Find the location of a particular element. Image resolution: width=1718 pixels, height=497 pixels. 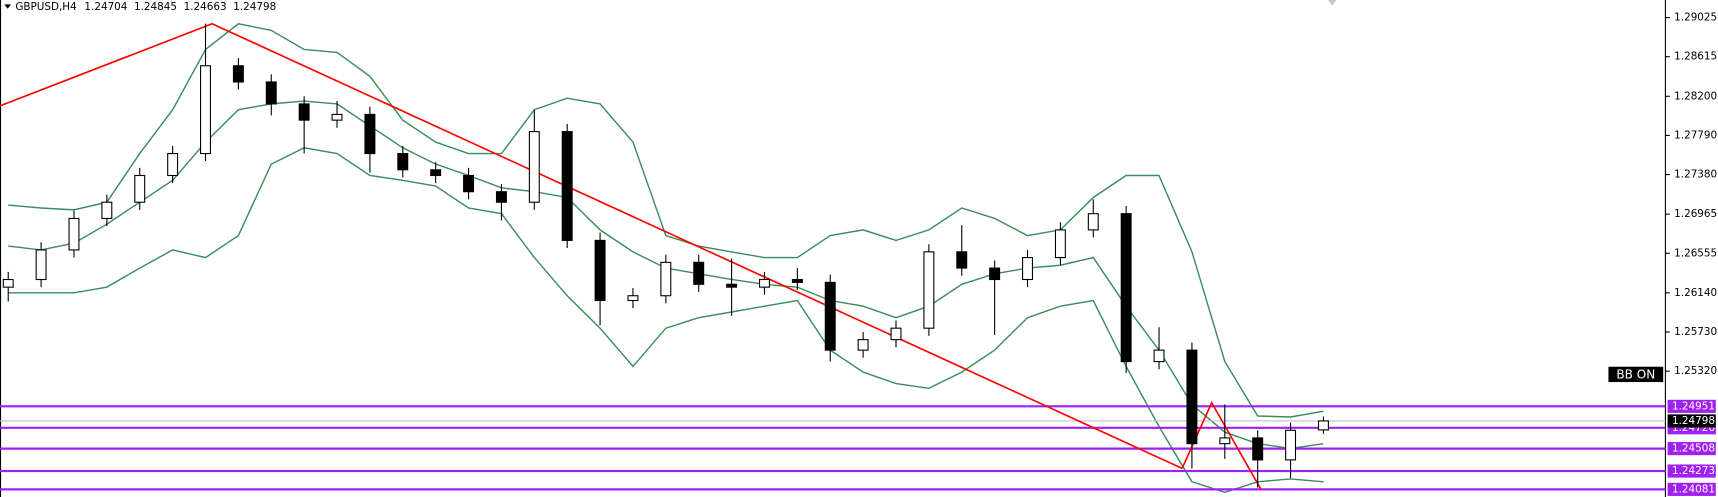

y-tick-label: 1.26555 is located at coordinates (1695, 253).